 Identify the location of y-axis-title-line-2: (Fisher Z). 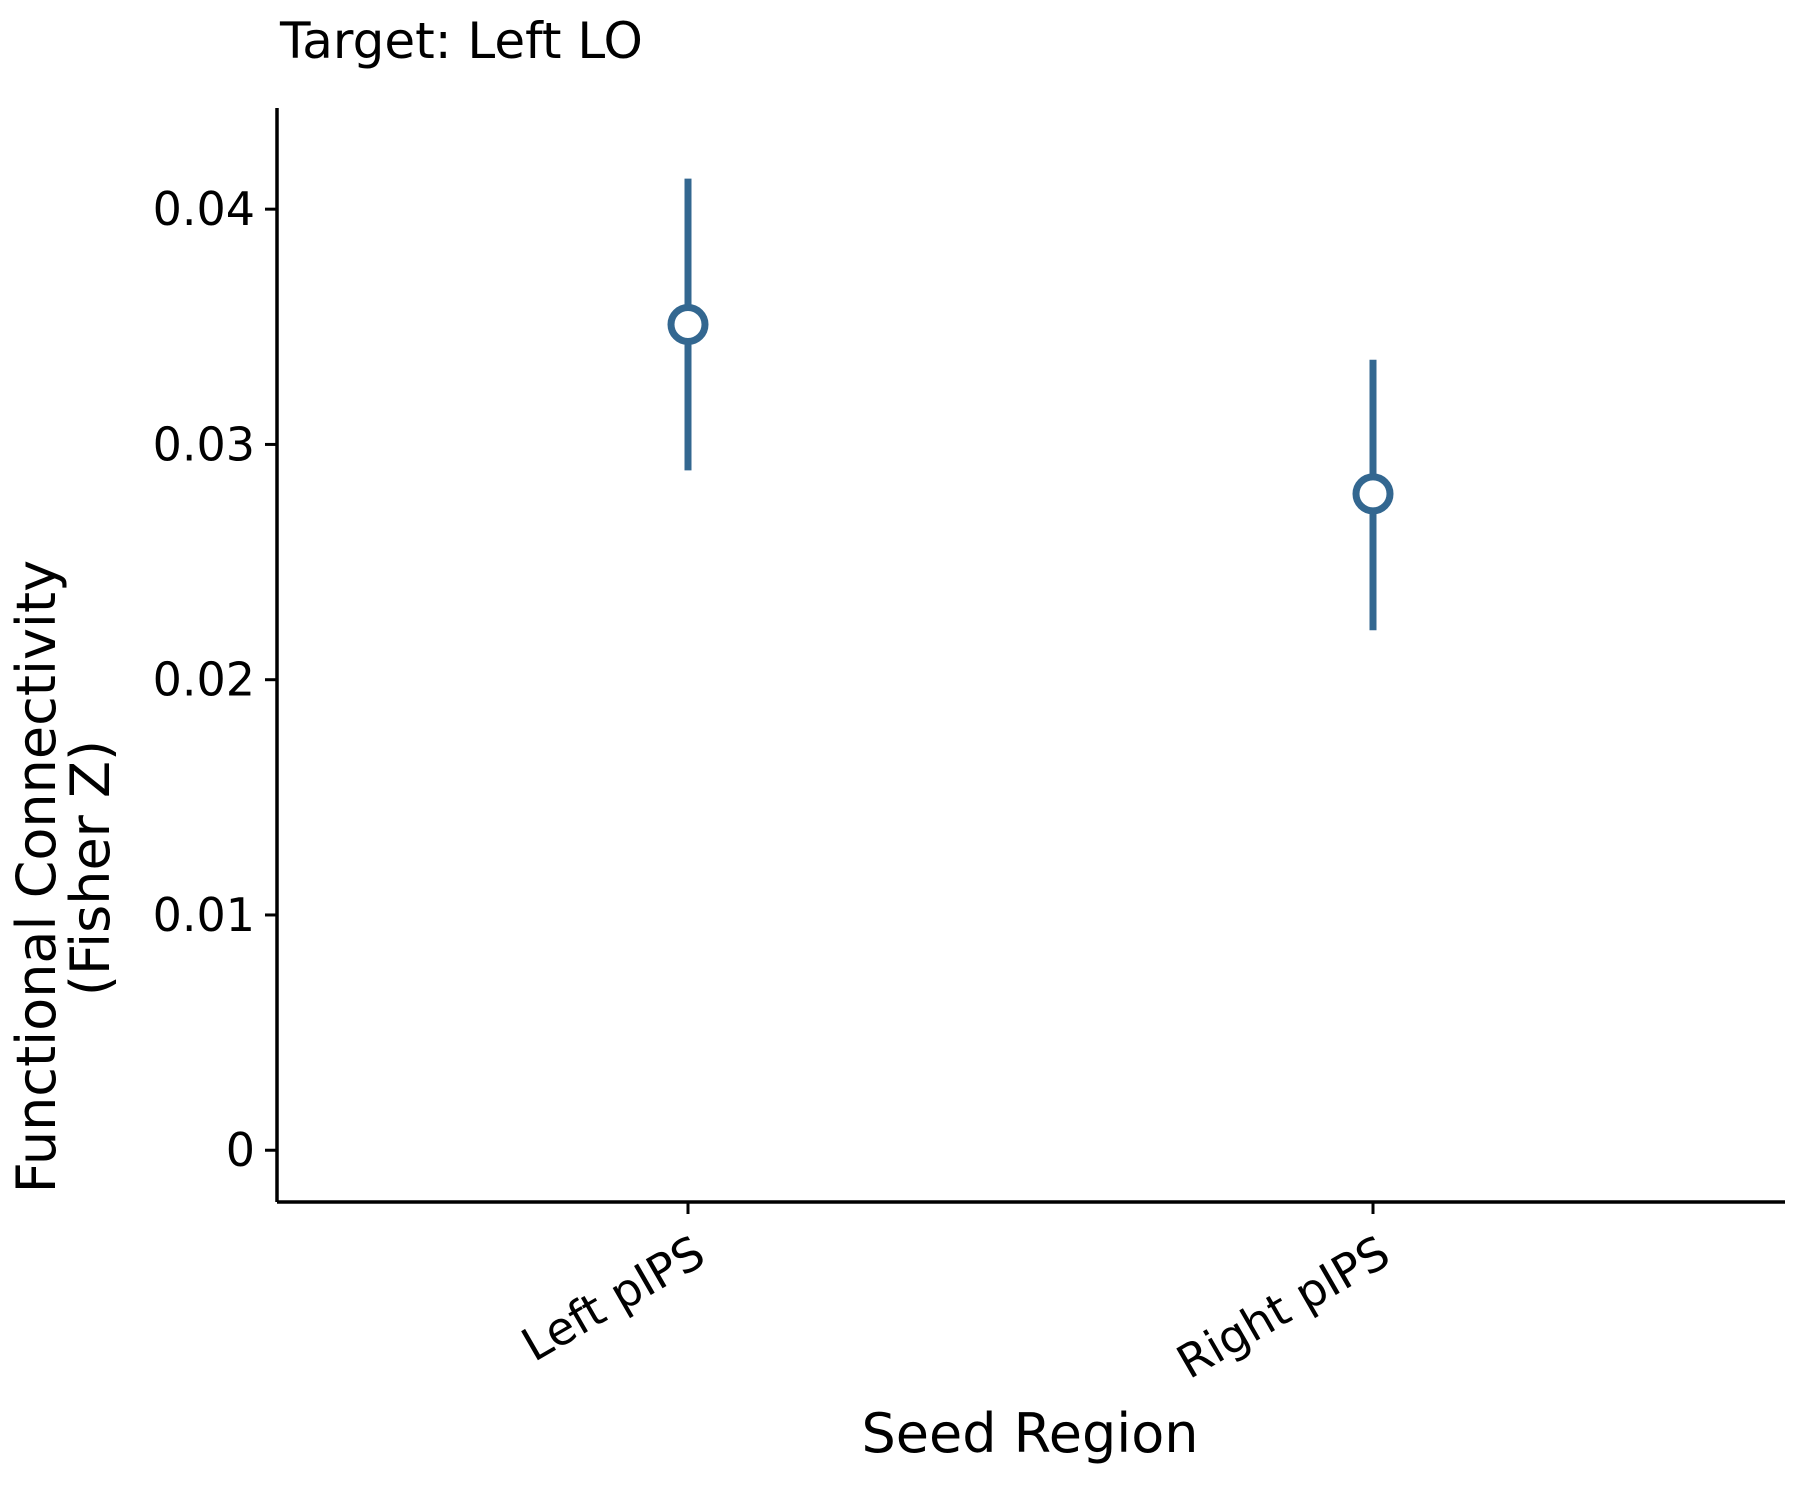
(90, 868).